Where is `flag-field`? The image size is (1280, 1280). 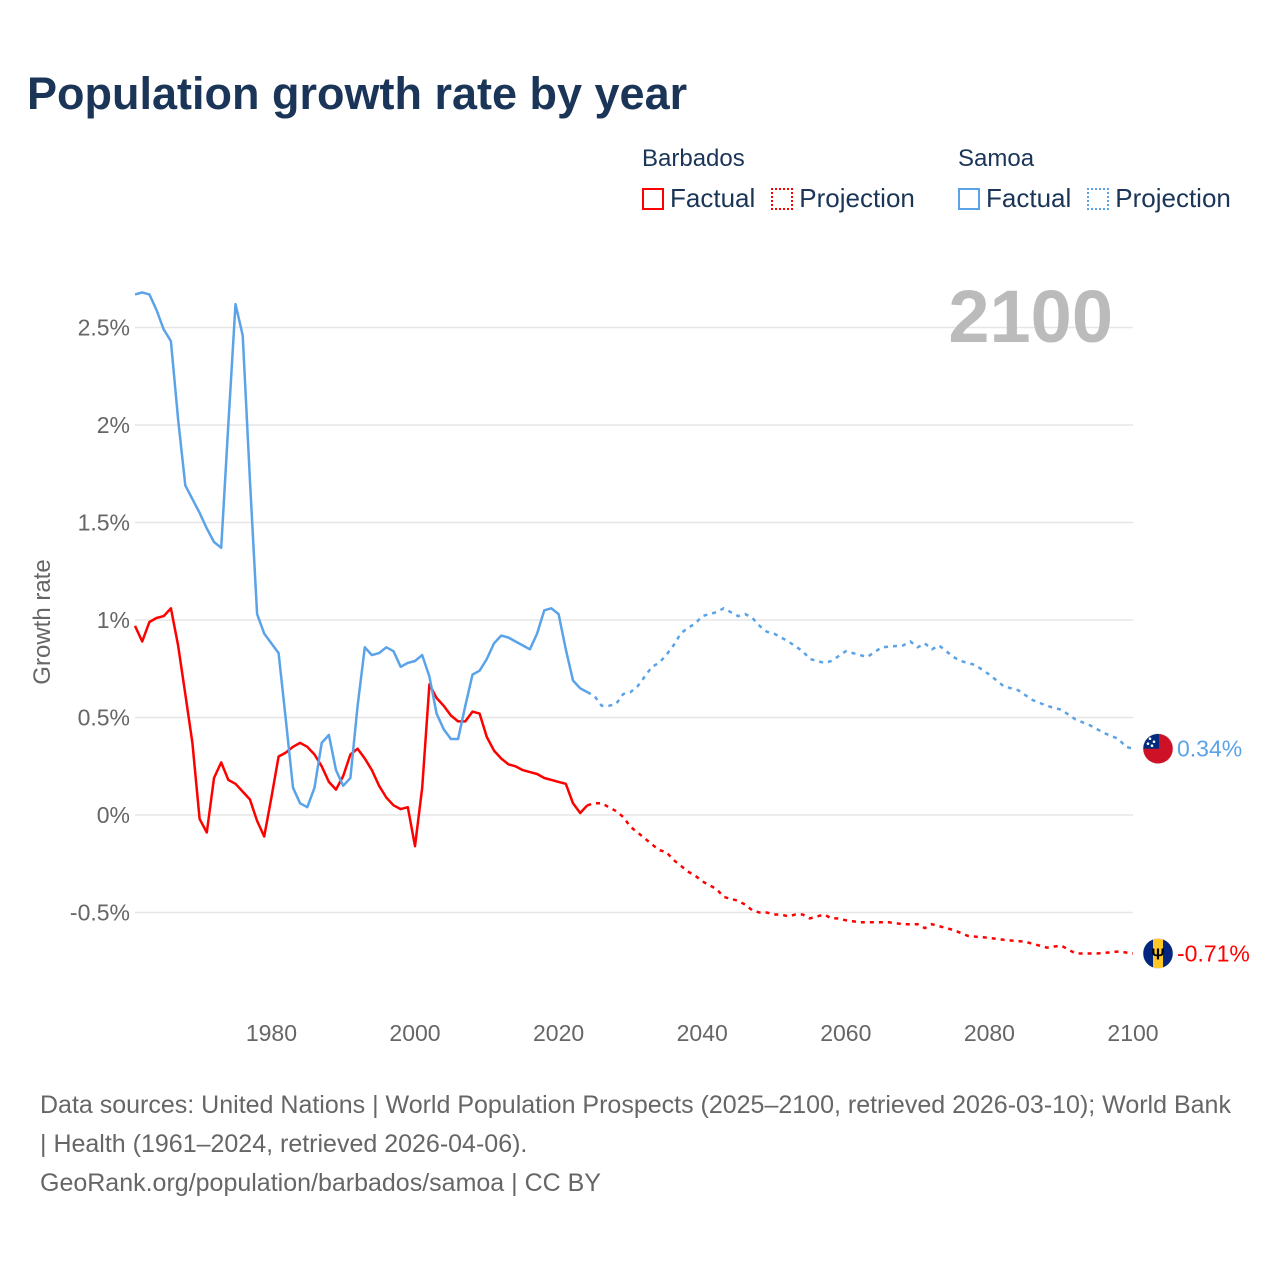
flag-field is located at coordinates (1158, 748).